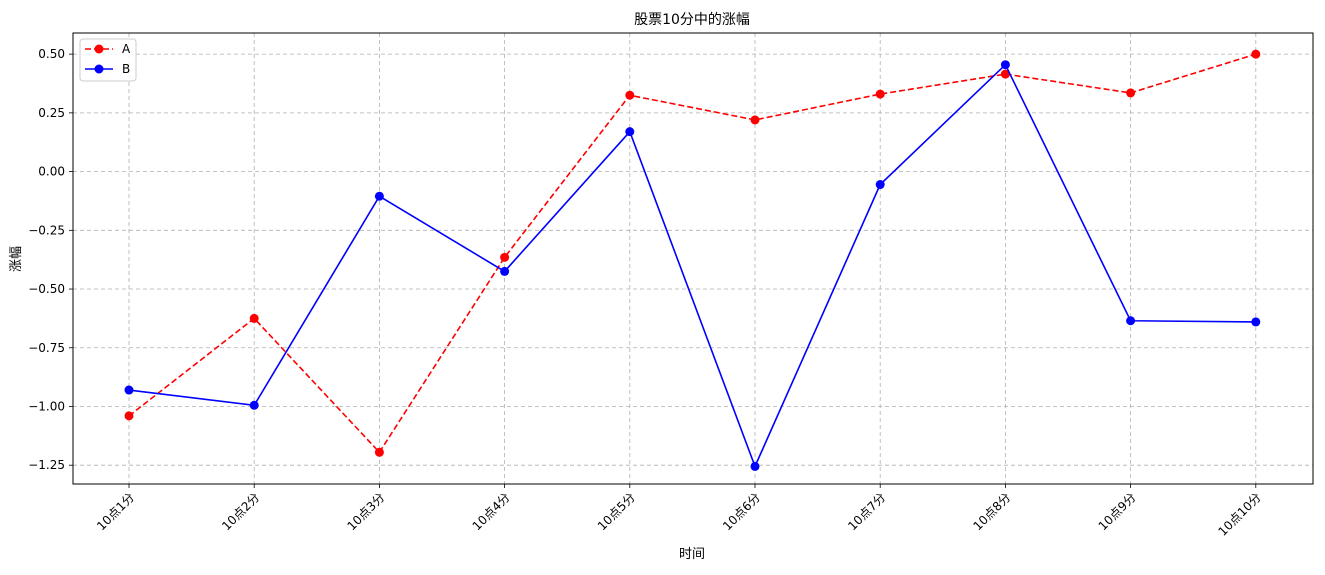 The height and width of the screenshot is (575, 1325). I want to click on y-tick-label: −0.75, so click(46, 348).